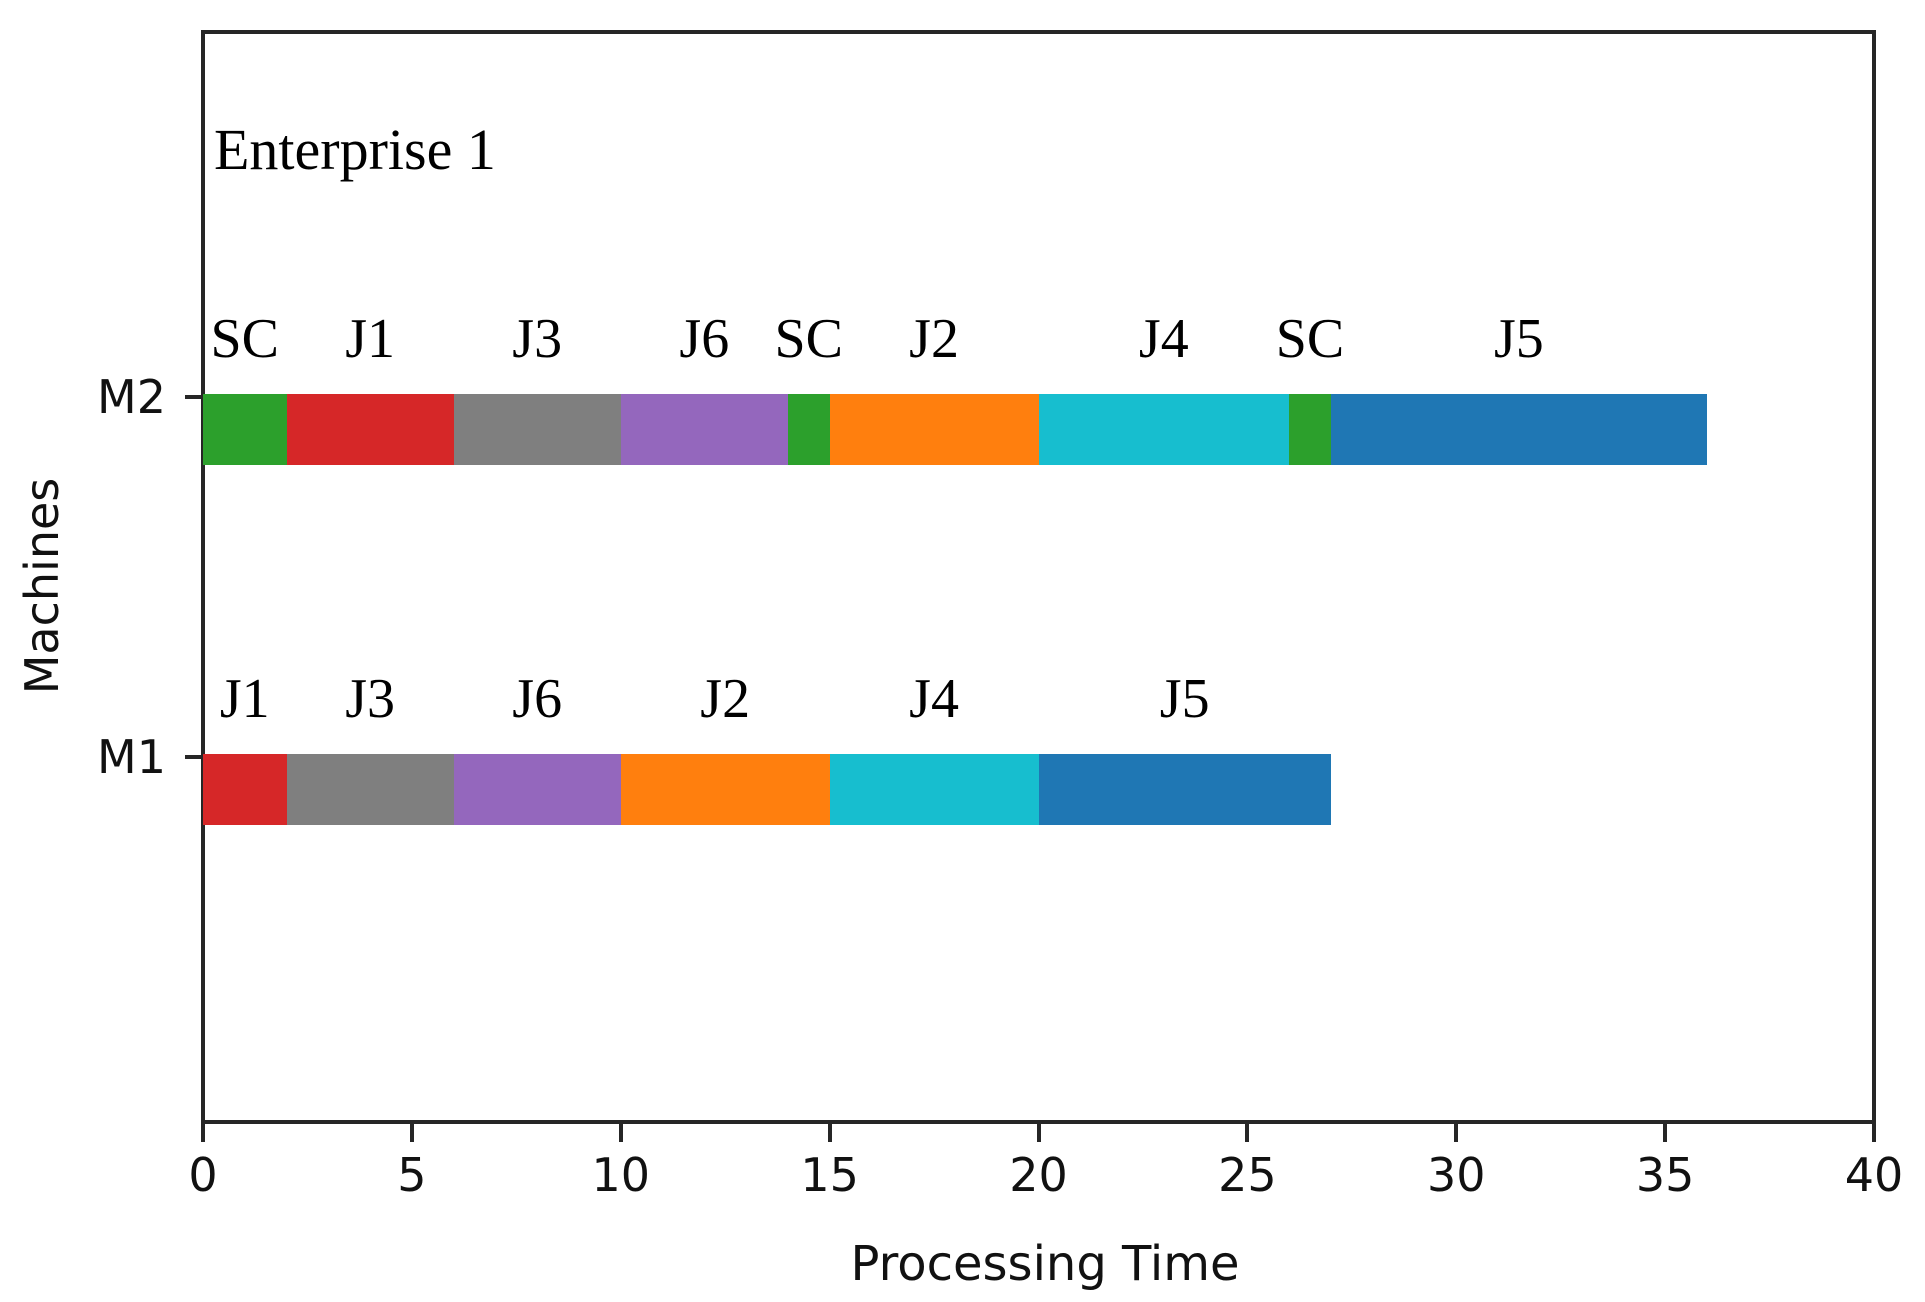 The width and height of the screenshot is (1925, 1302). Describe the element at coordinates (934, 339) in the screenshot. I see `segment-label-m2-j2: J2` at that location.